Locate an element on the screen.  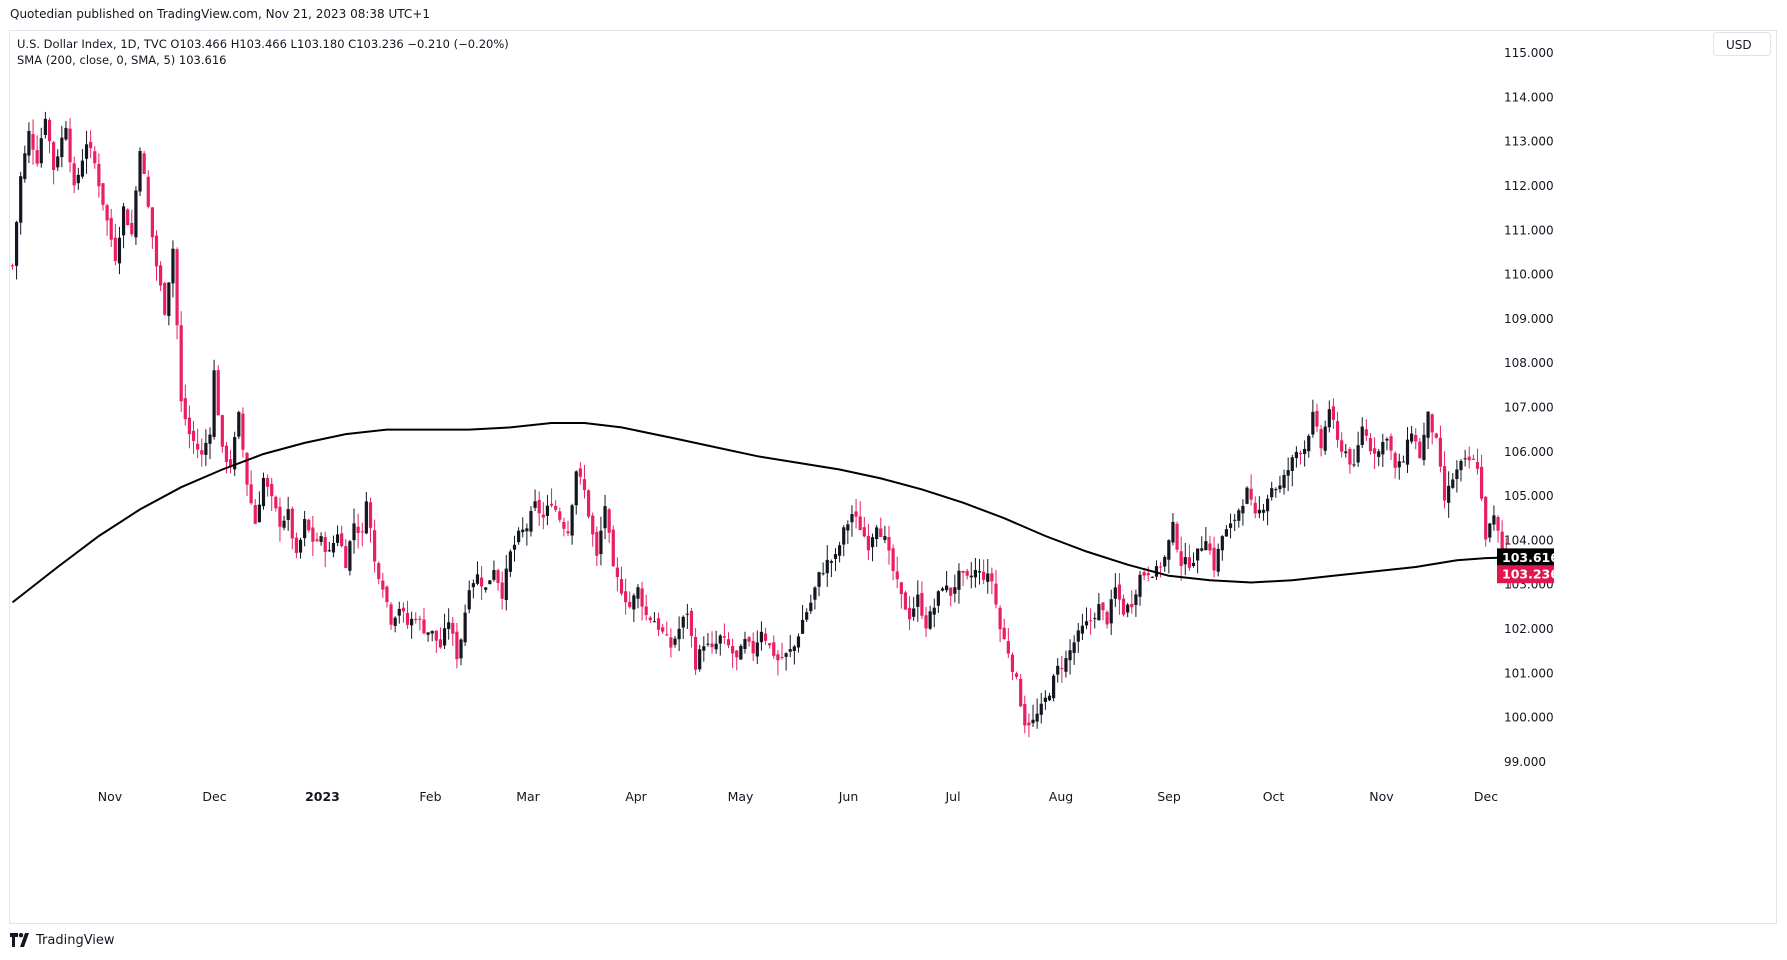
x-tick-label: Dec is located at coordinates (214, 796).